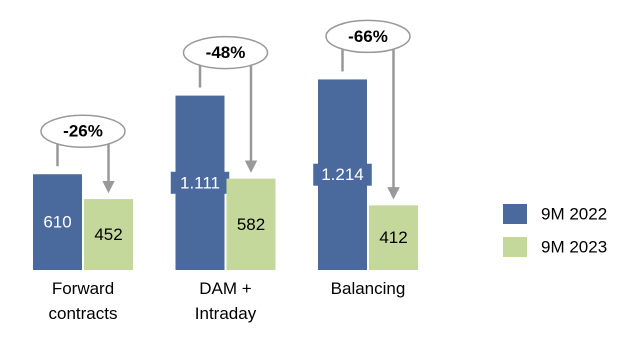  What do you see at coordinates (368, 288) in the screenshot?
I see `category-label: Balancing` at bounding box center [368, 288].